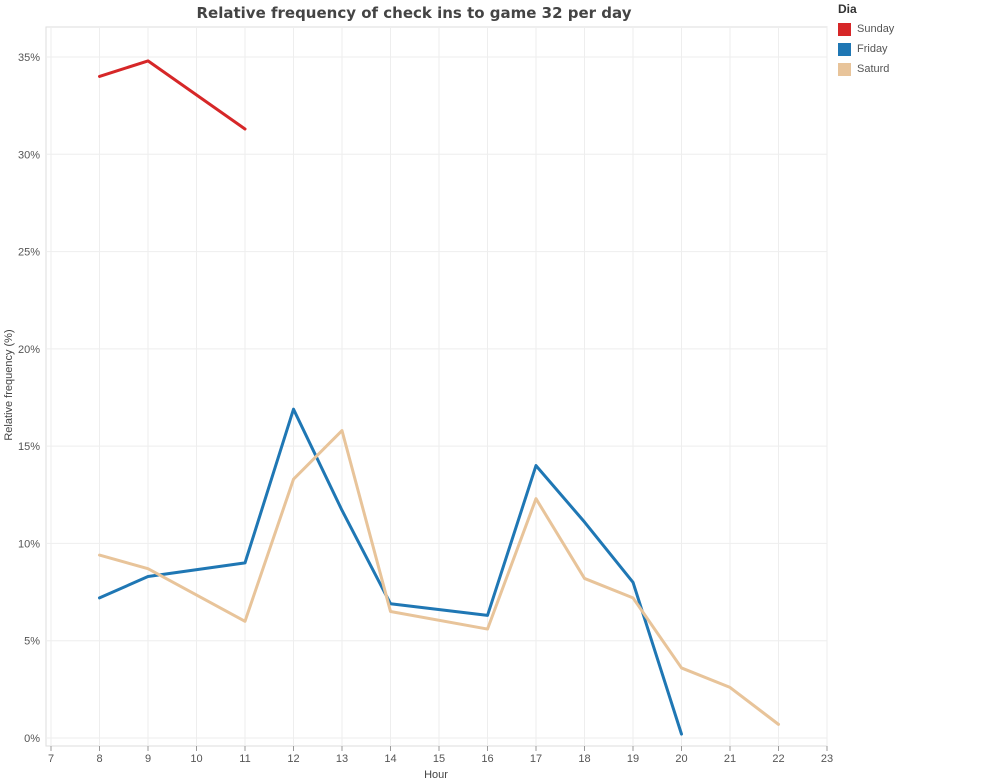 Image resolution: width=984 pixels, height=784 pixels. What do you see at coordinates (29, 58) in the screenshot?
I see `y-tick-label: 35%` at bounding box center [29, 58].